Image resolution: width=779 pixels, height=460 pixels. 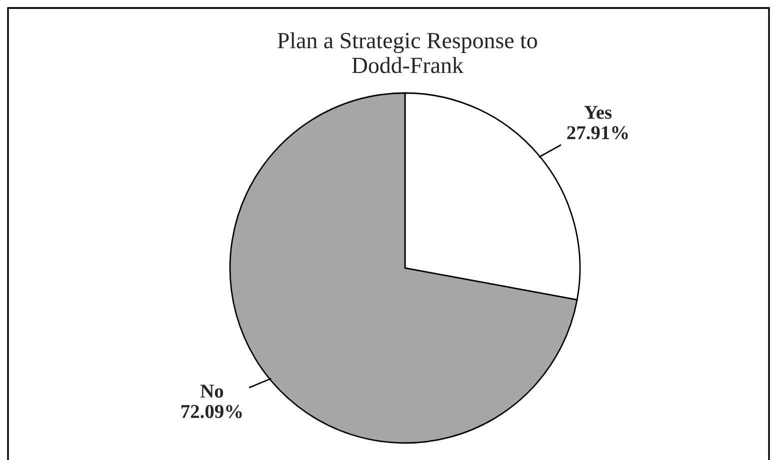 What do you see at coordinates (597, 133) in the screenshot?
I see `data-label: 27.91%` at bounding box center [597, 133].